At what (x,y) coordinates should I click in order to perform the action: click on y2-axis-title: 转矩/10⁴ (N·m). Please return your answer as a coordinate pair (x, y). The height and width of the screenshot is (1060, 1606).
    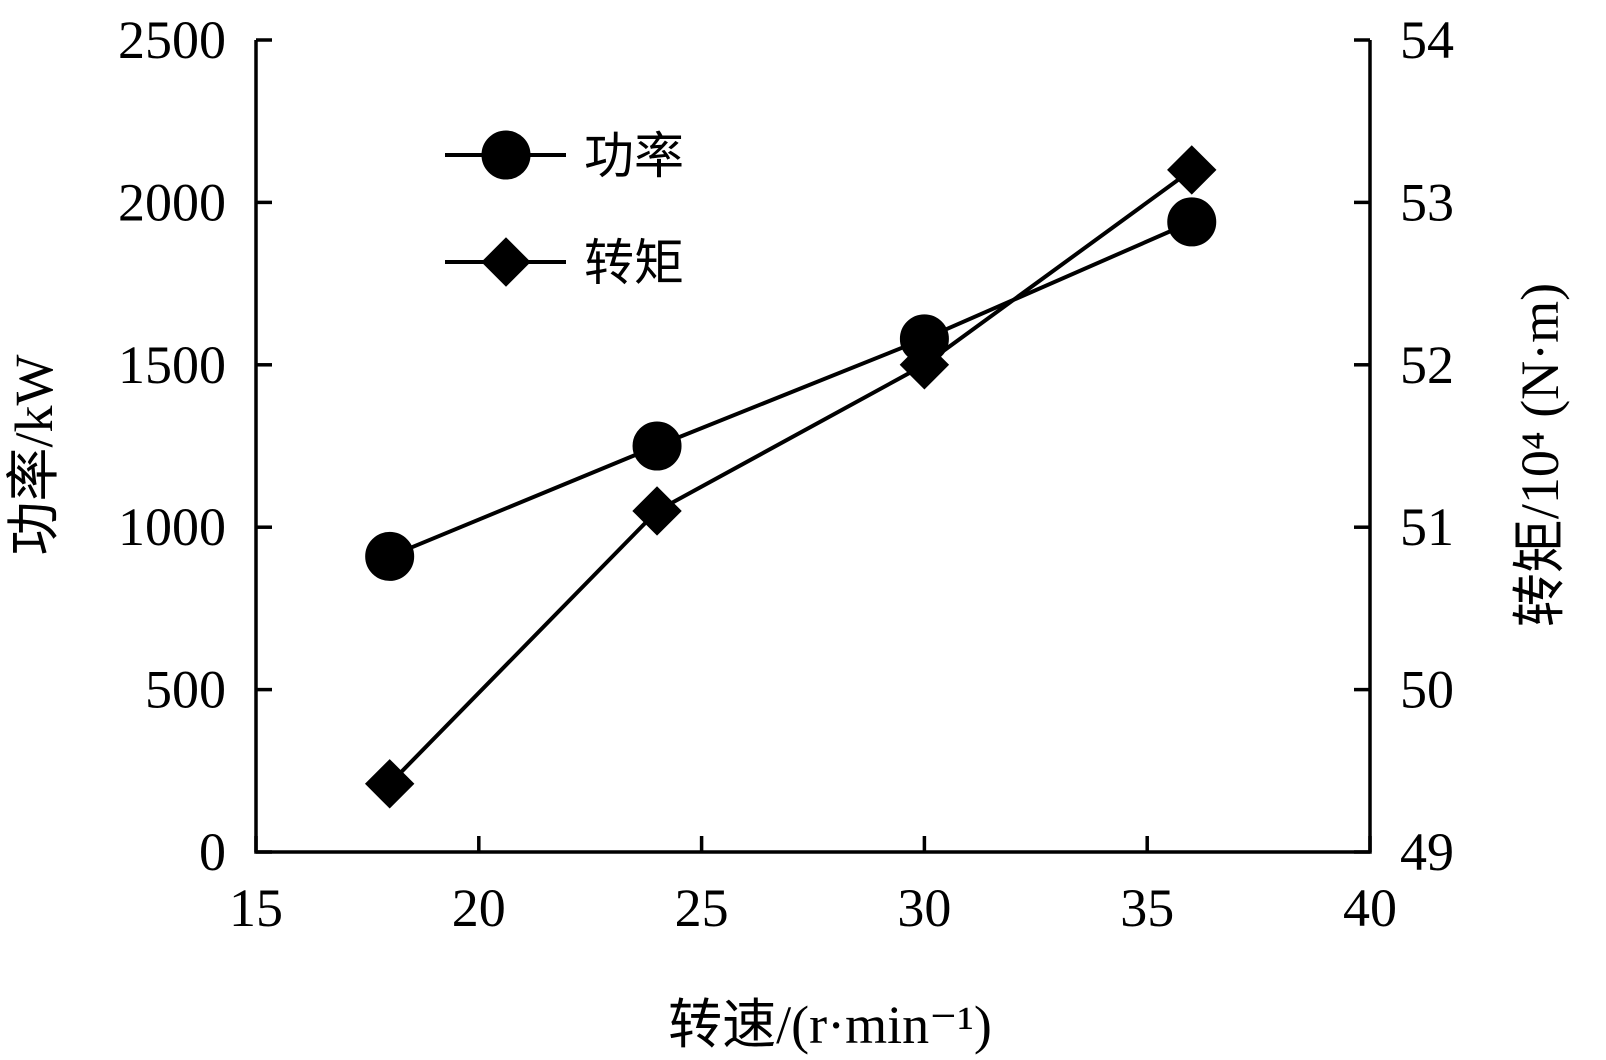
    Looking at the image, I should click on (1540, 455).